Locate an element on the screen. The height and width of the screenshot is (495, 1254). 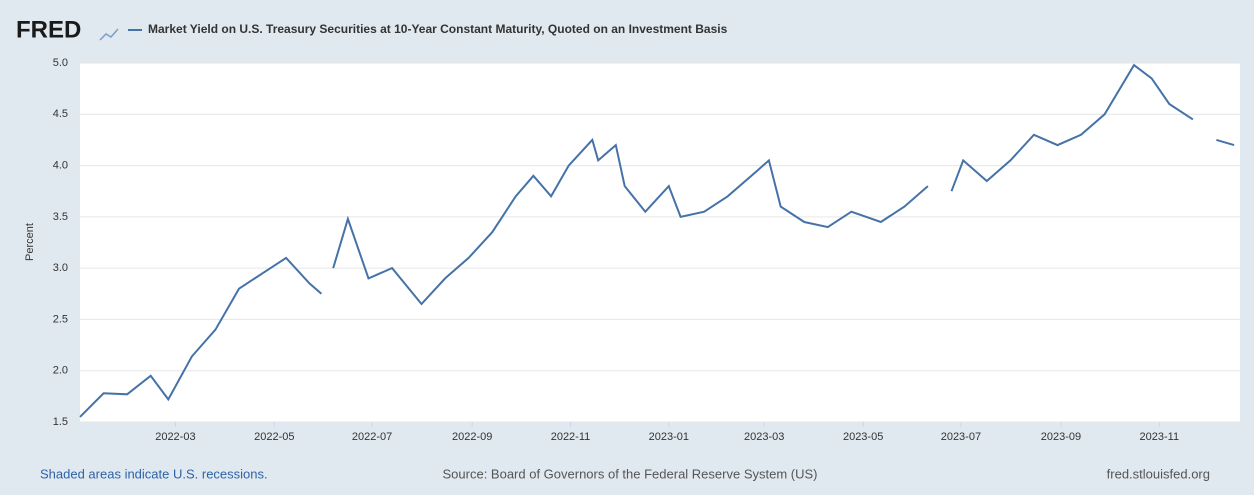
y-tick-label: 2.5 is located at coordinates (60, 319).